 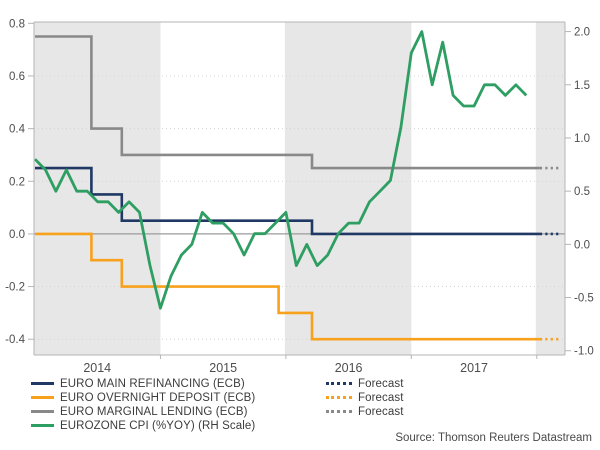 What do you see at coordinates (493, 438) in the screenshot?
I see `source-note: Source: Thomson Reuters Datastream` at bounding box center [493, 438].